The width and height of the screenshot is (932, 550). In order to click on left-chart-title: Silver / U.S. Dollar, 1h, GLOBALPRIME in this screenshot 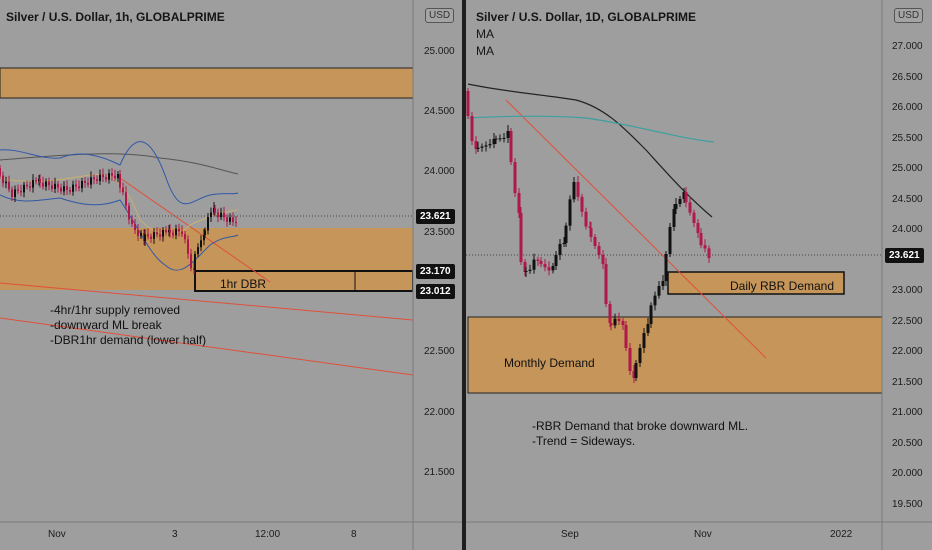, I will do `click(115, 17)`.